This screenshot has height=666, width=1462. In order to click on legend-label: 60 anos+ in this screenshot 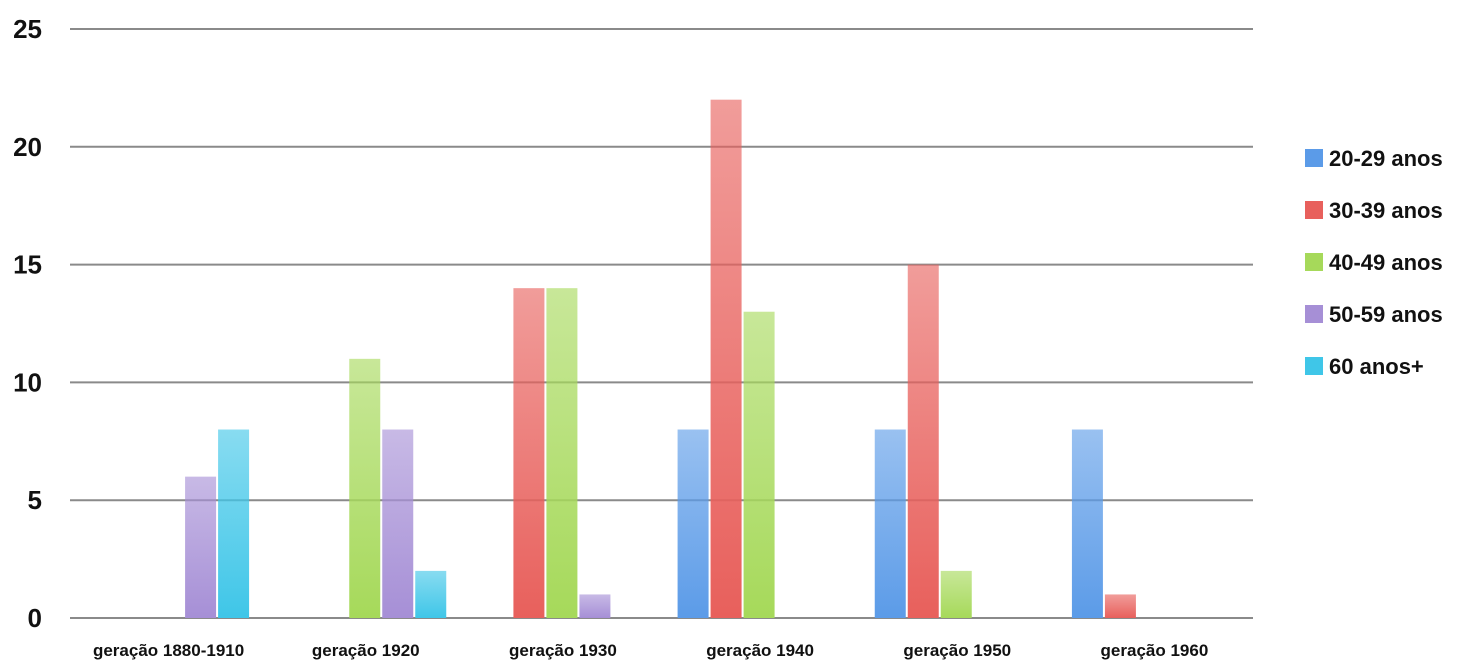, I will do `click(1376, 366)`.